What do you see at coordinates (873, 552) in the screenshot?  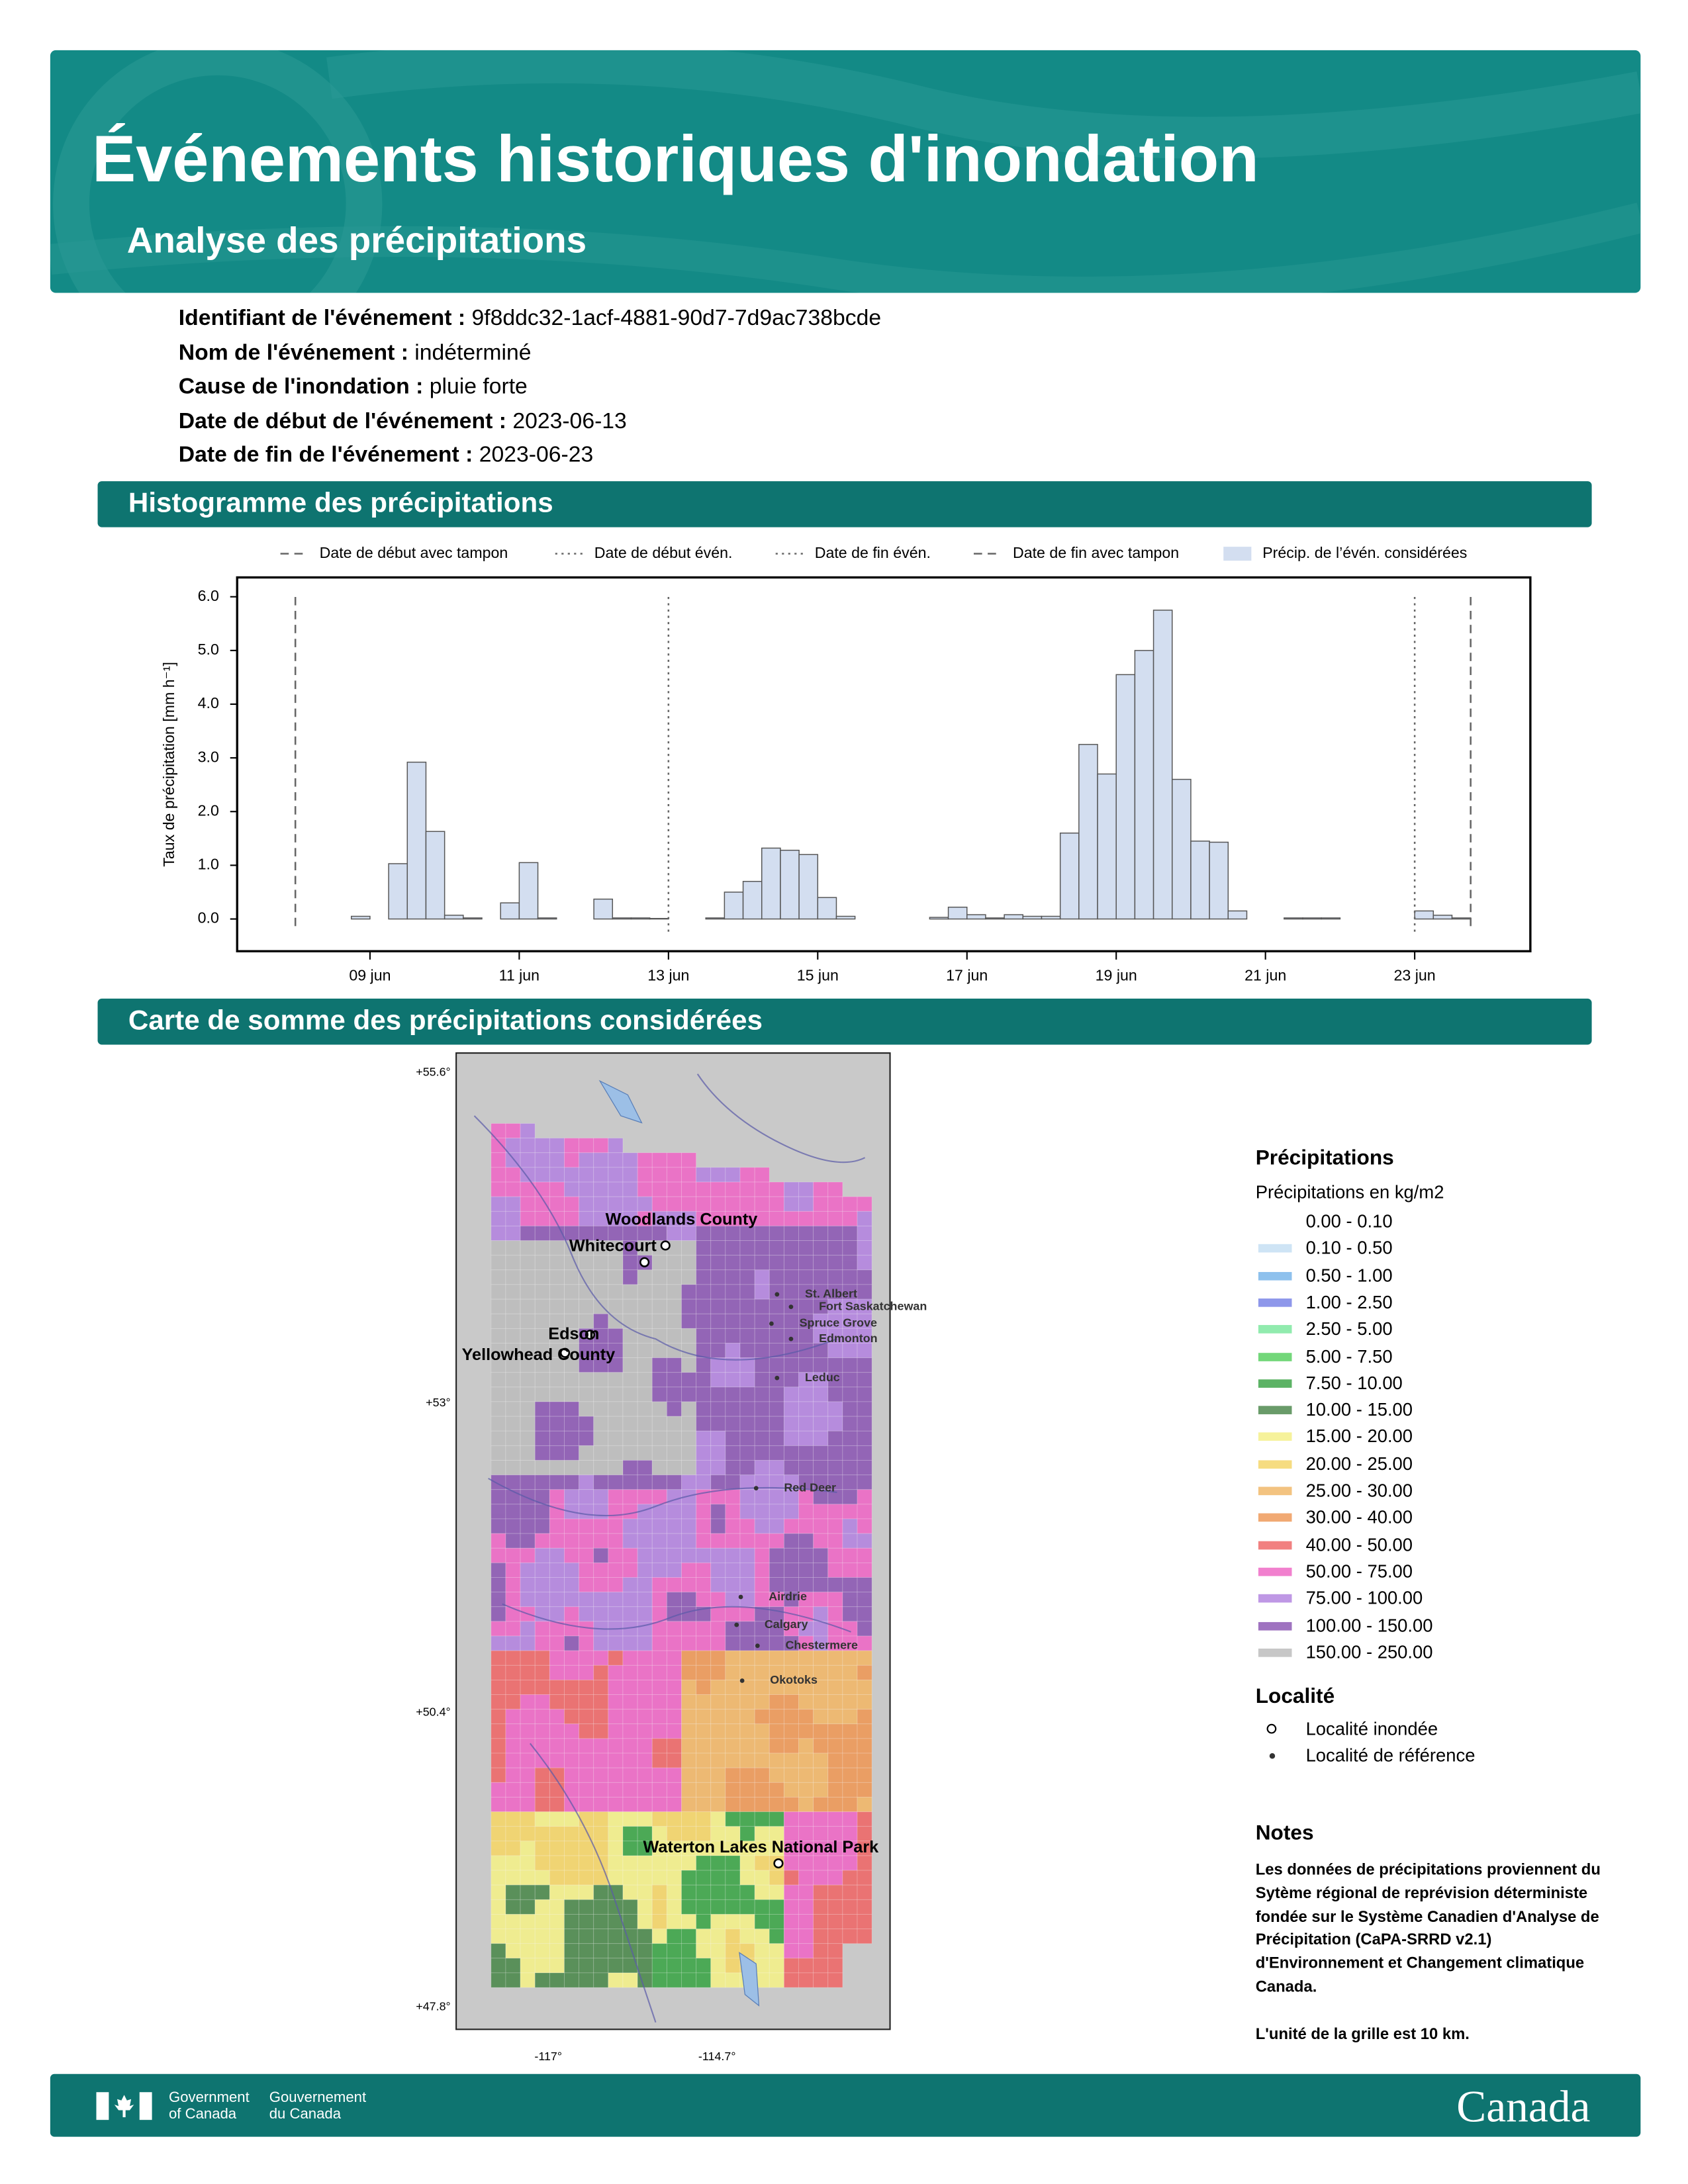 I see `legend-label: Date de fin évén.` at bounding box center [873, 552].